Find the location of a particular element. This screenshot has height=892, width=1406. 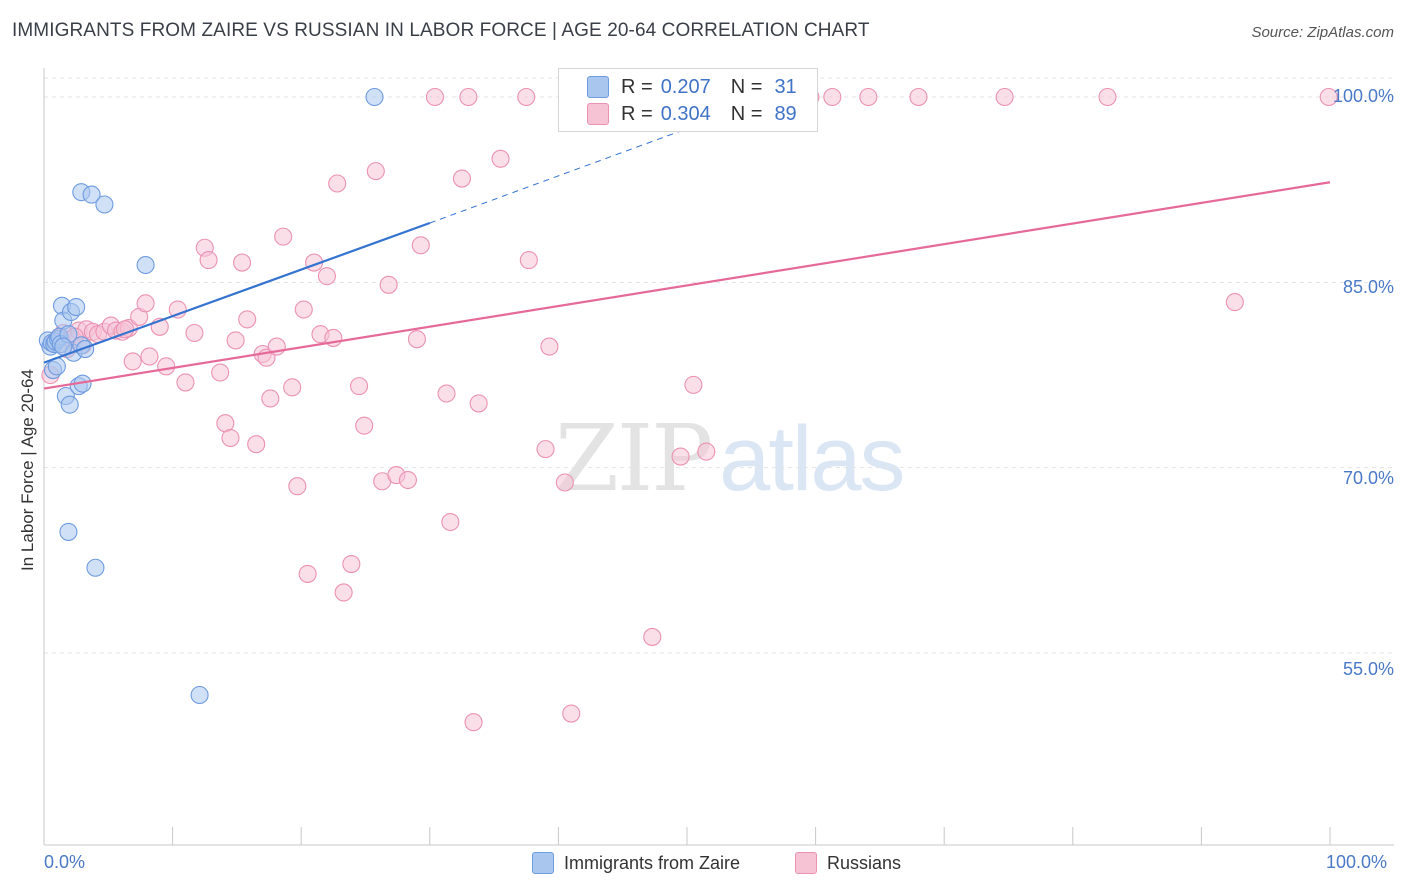

legend-label: Immigrants from Zaire is located at coordinates (652, 862).